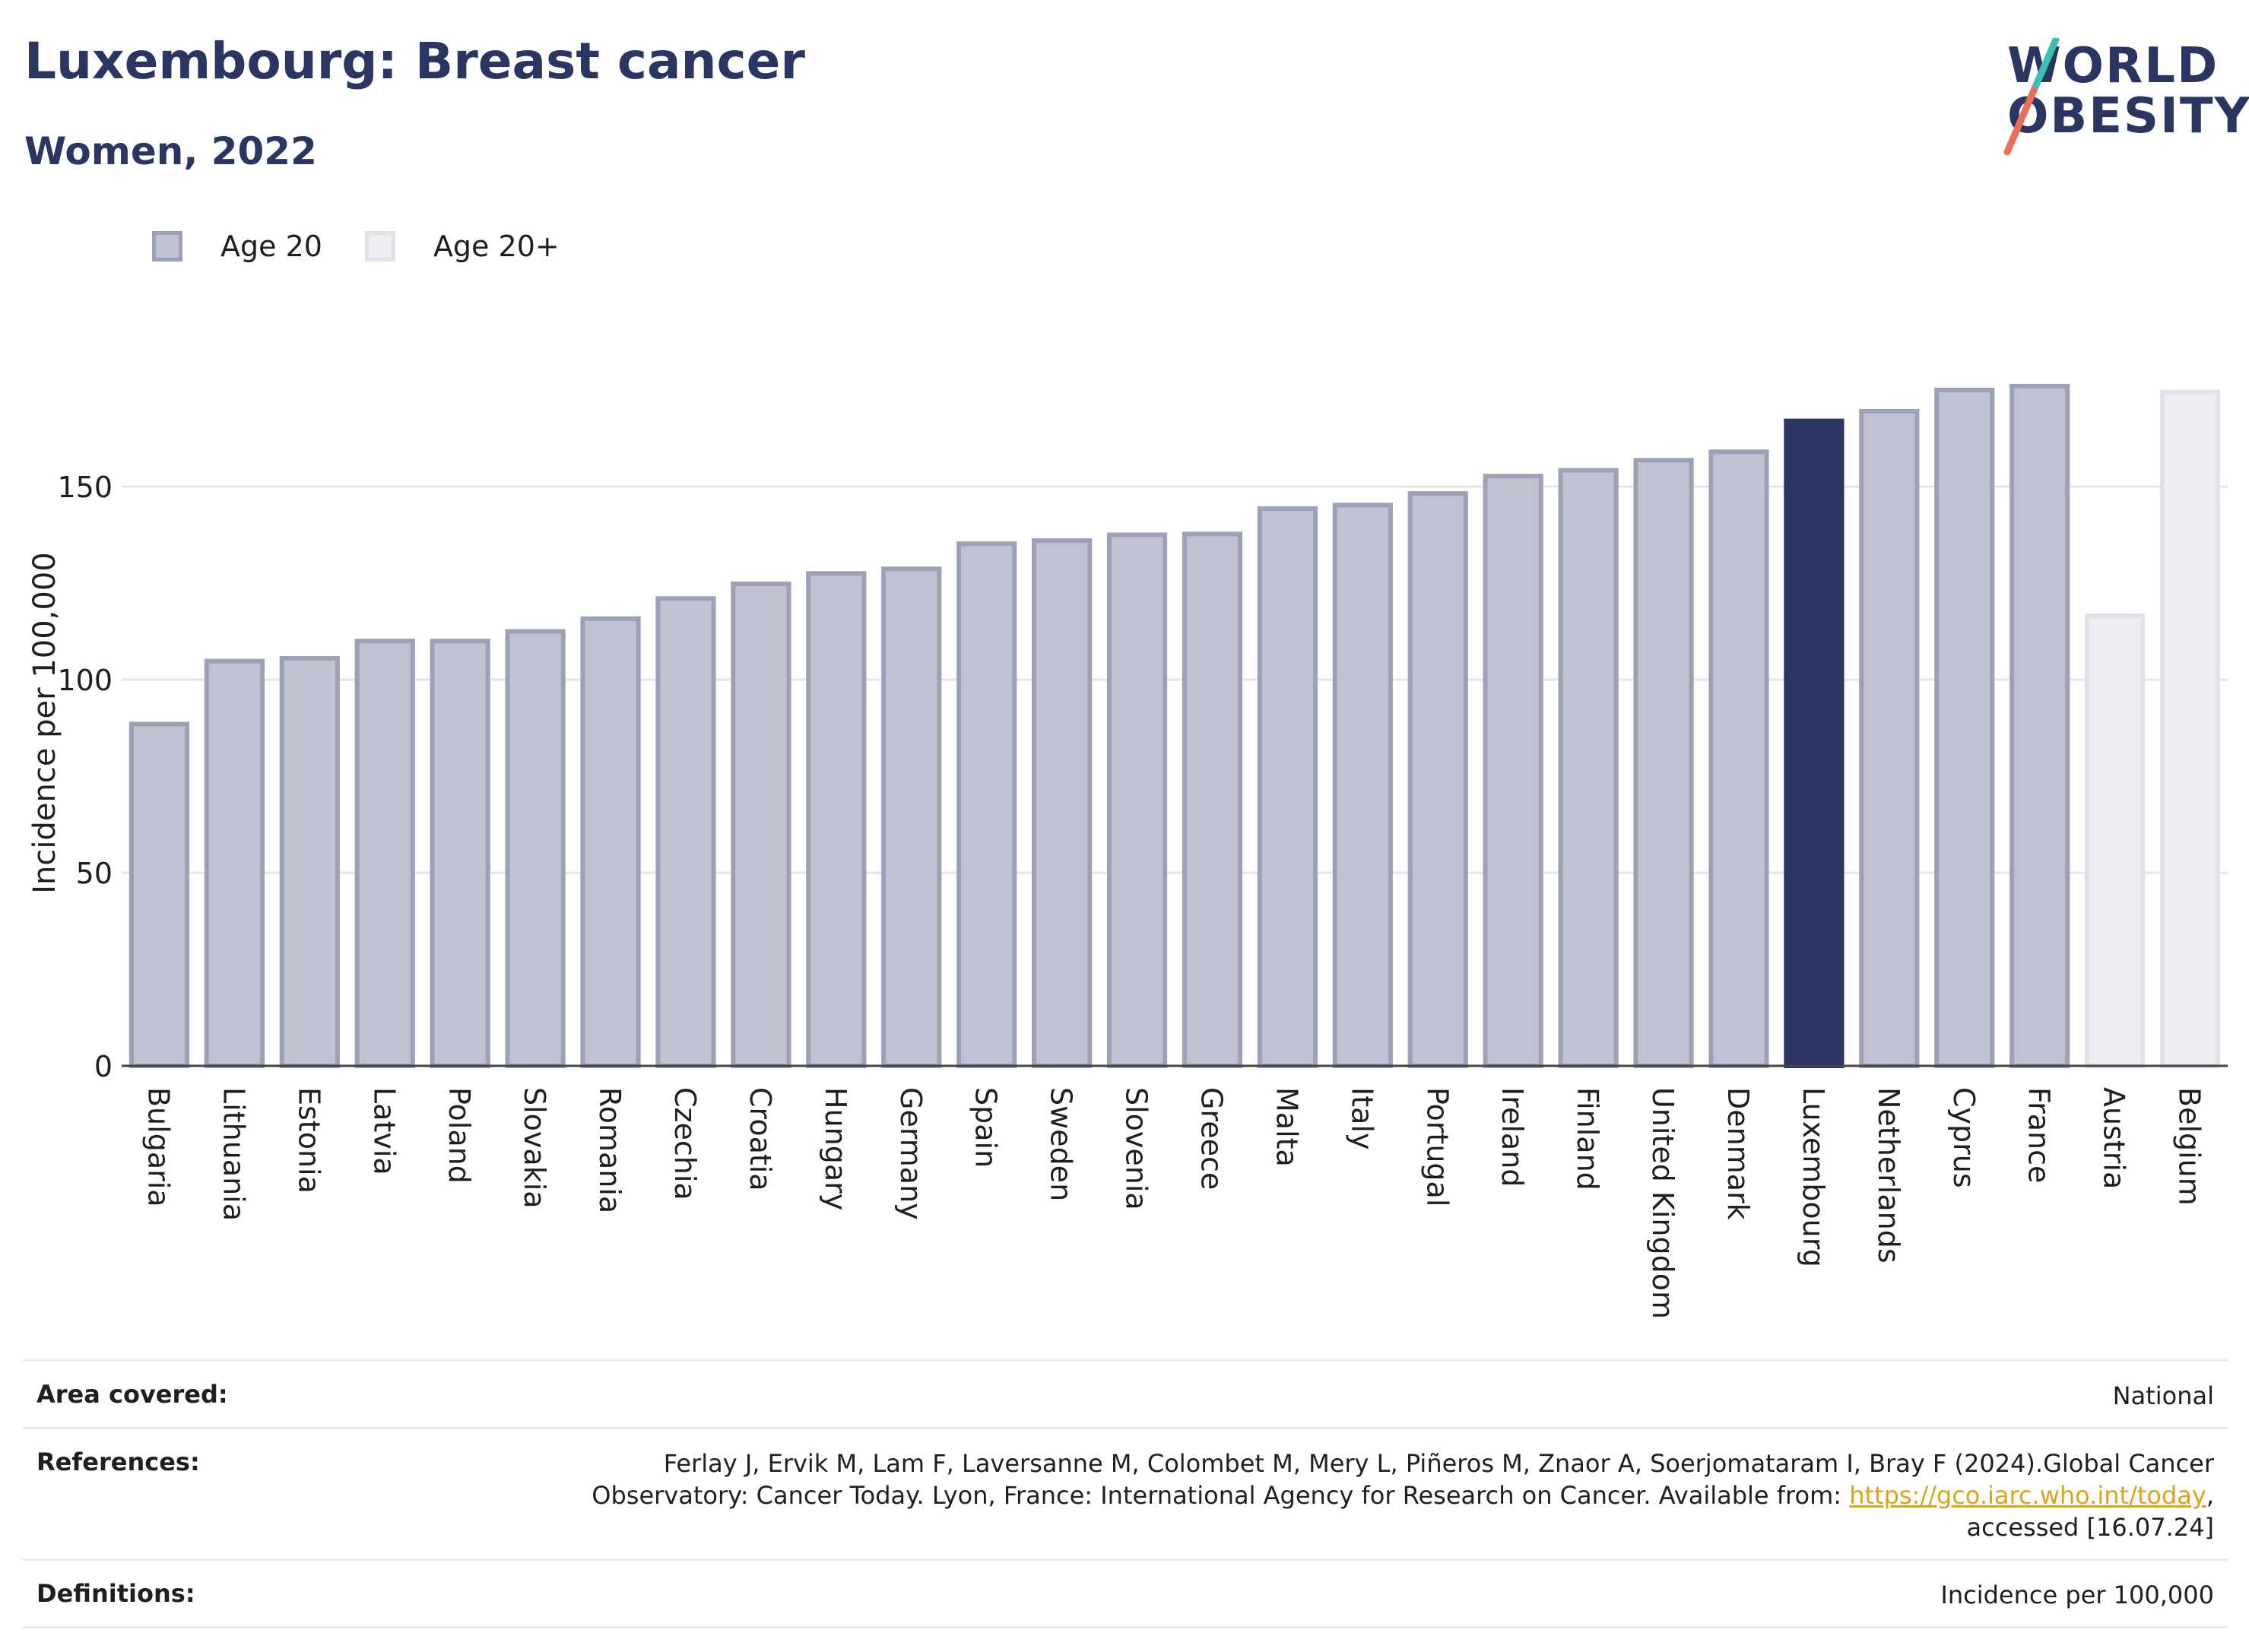 Image resolution: width=2249 pixels, height=1652 pixels. I want to click on bar-poland, so click(460, 853).